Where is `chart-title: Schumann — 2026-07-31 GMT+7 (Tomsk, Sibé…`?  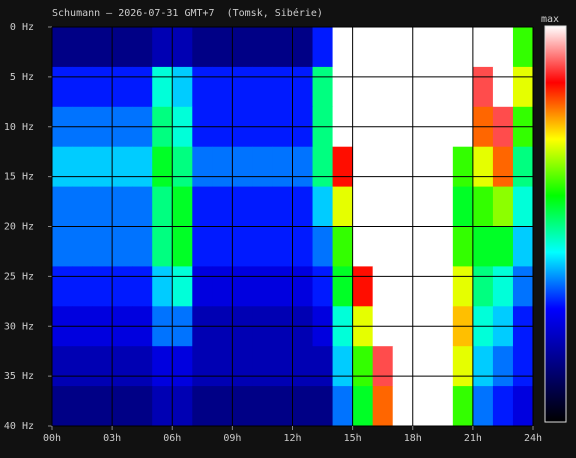 chart-title: Schumann — 2026-07-31 GMT+7 (Tomsk, Sibé… is located at coordinates (187, 13).